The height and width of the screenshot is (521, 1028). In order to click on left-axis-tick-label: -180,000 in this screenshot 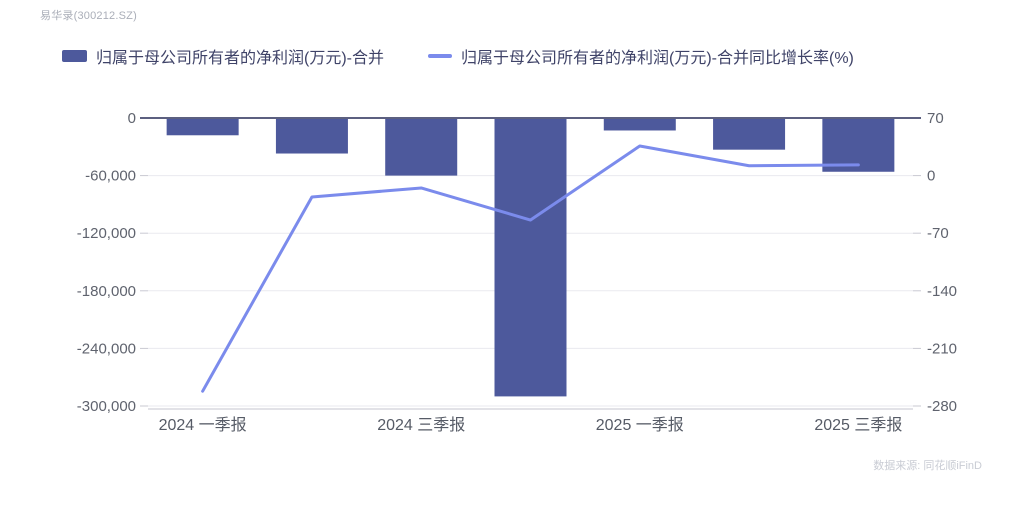, I will do `click(106, 291)`.